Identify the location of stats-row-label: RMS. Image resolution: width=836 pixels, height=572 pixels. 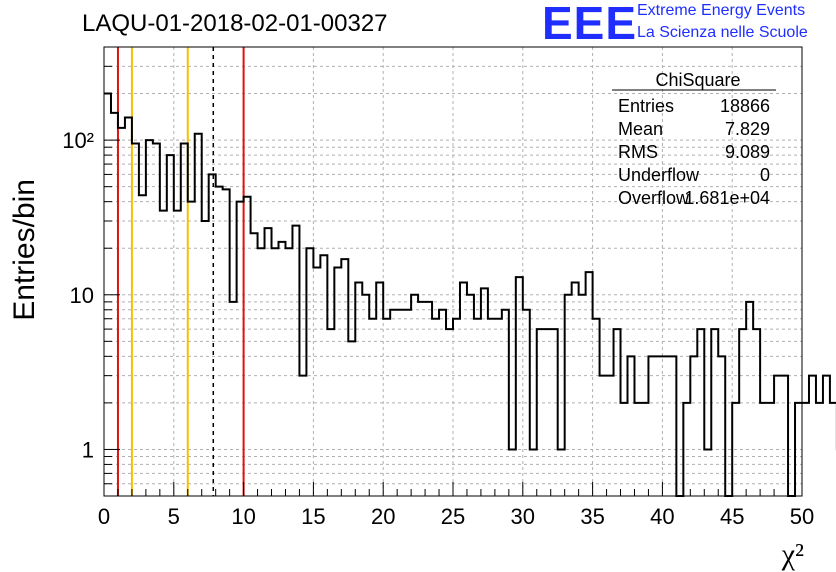
(638, 152).